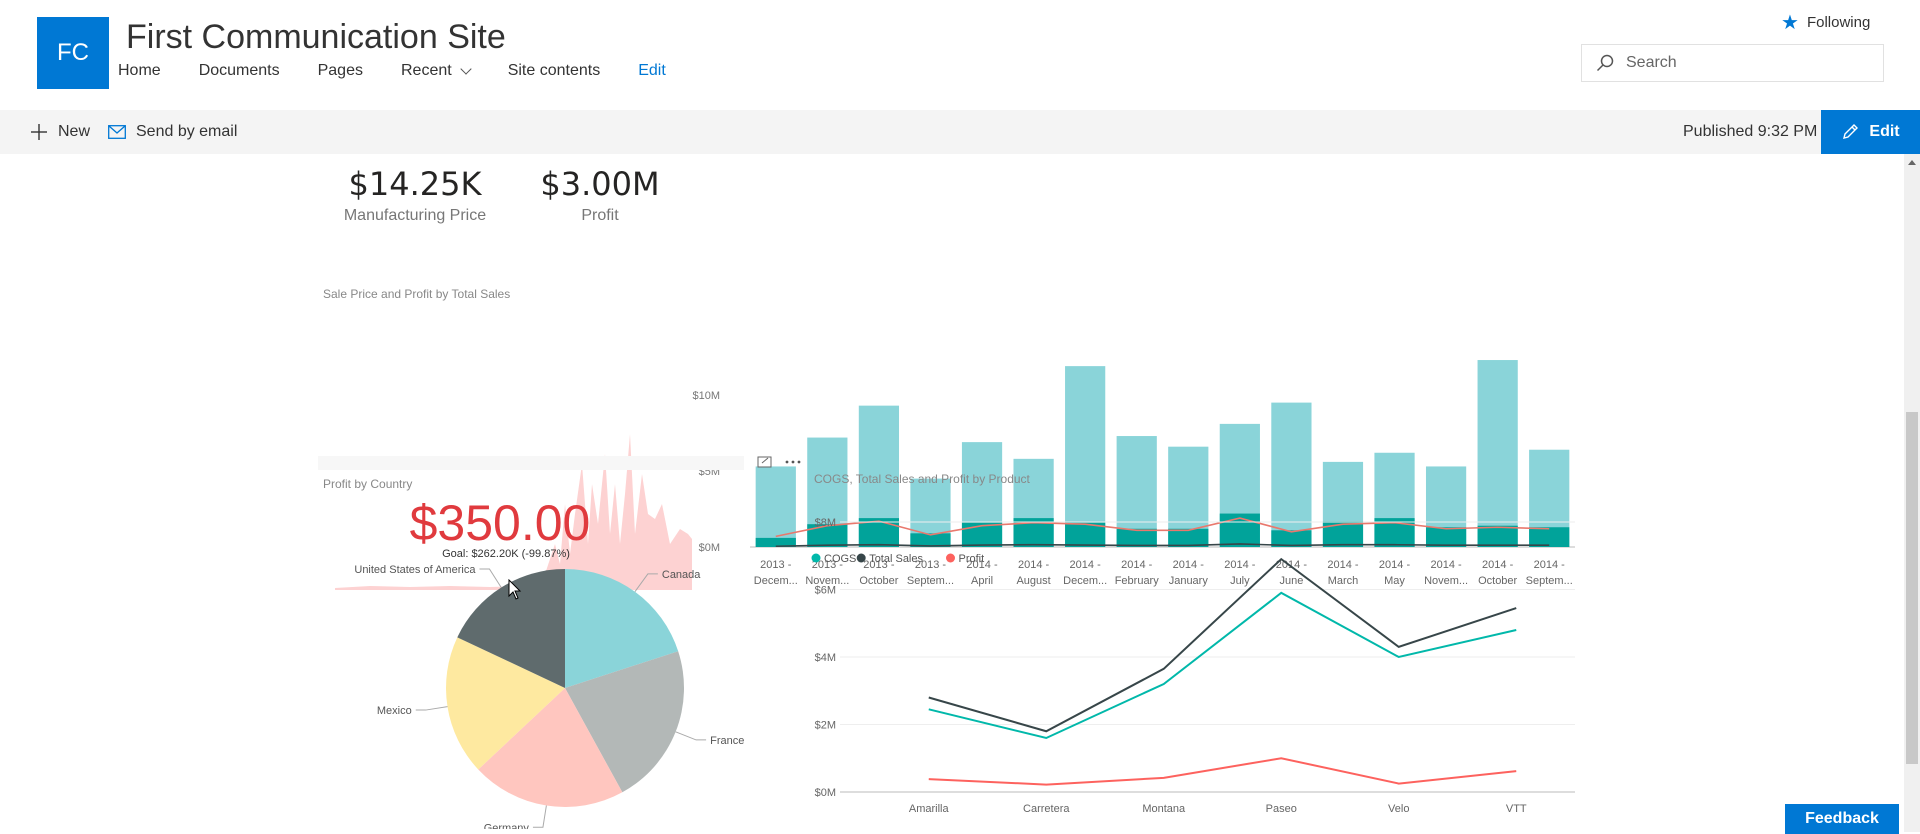 The width and height of the screenshot is (1920, 834). I want to click on x-tick-label: Paseo, so click(1281, 809).